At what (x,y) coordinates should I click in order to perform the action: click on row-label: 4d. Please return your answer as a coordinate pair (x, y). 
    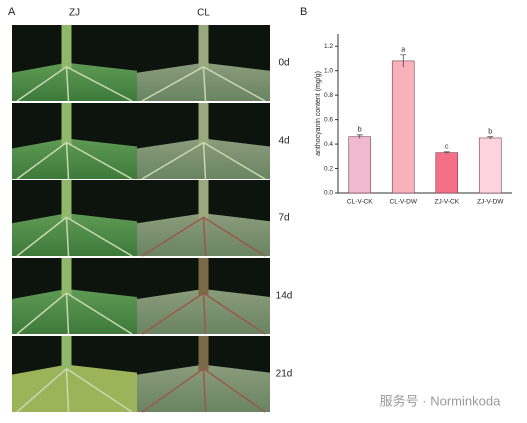
    Looking at the image, I should click on (283, 141).